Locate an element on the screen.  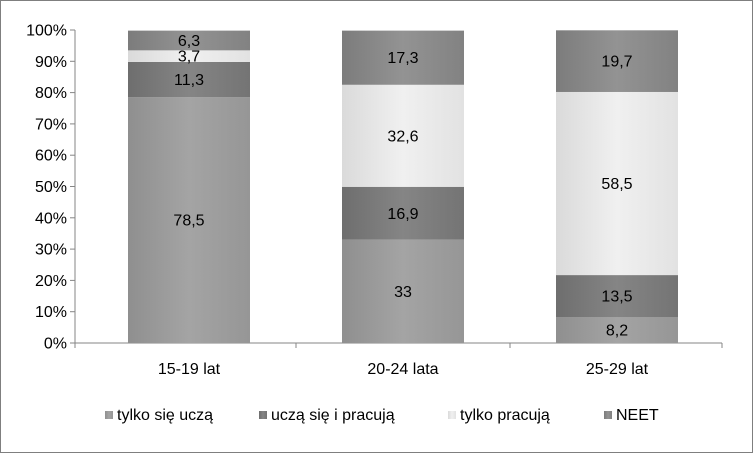
x-category-label: 25-29 lat is located at coordinates (617, 369).